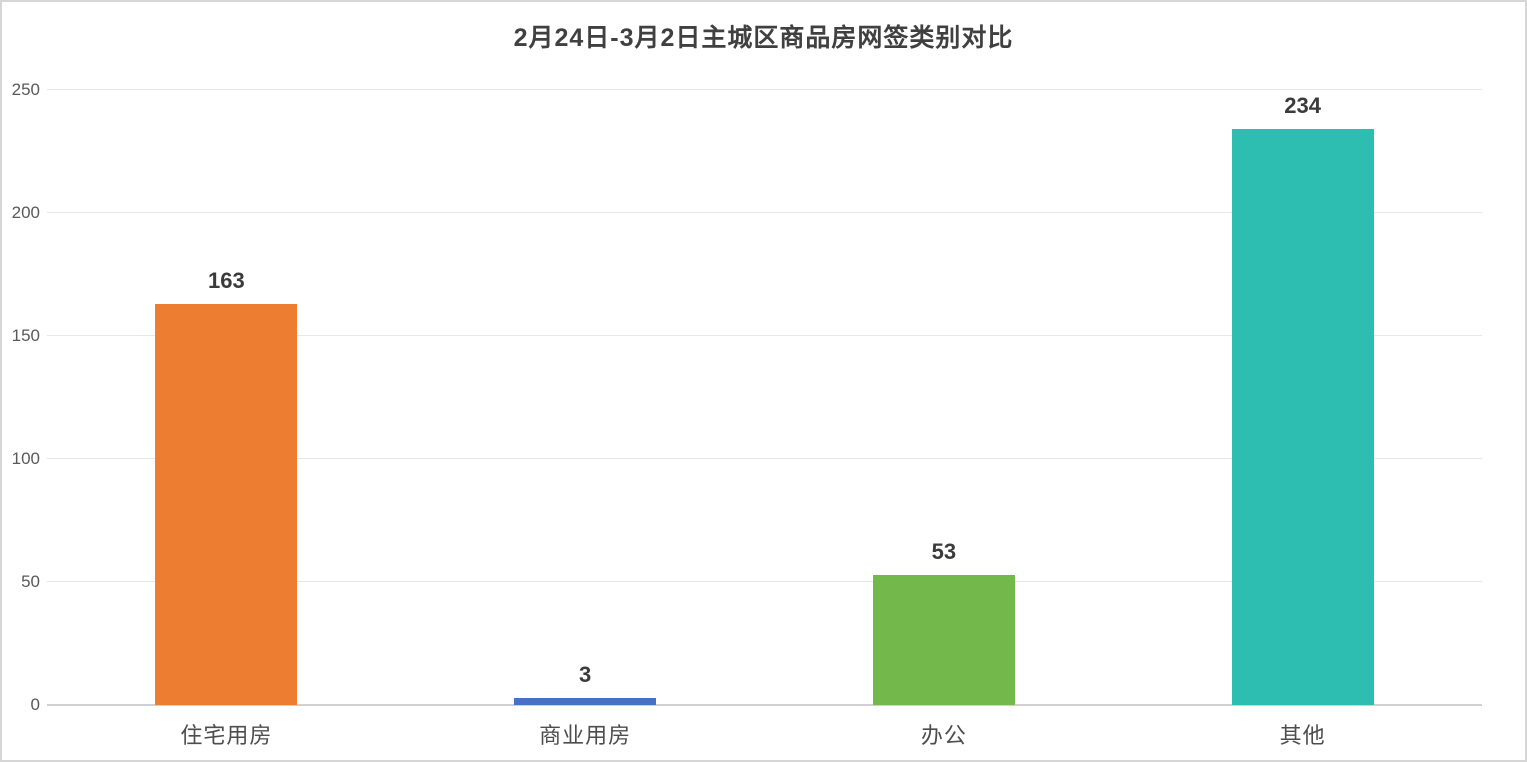 The width and height of the screenshot is (1527, 762). What do you see at coordinates (226, 281) in the screenshot?
I see `bar-value-label: 163` at bounding box center [226, 281].